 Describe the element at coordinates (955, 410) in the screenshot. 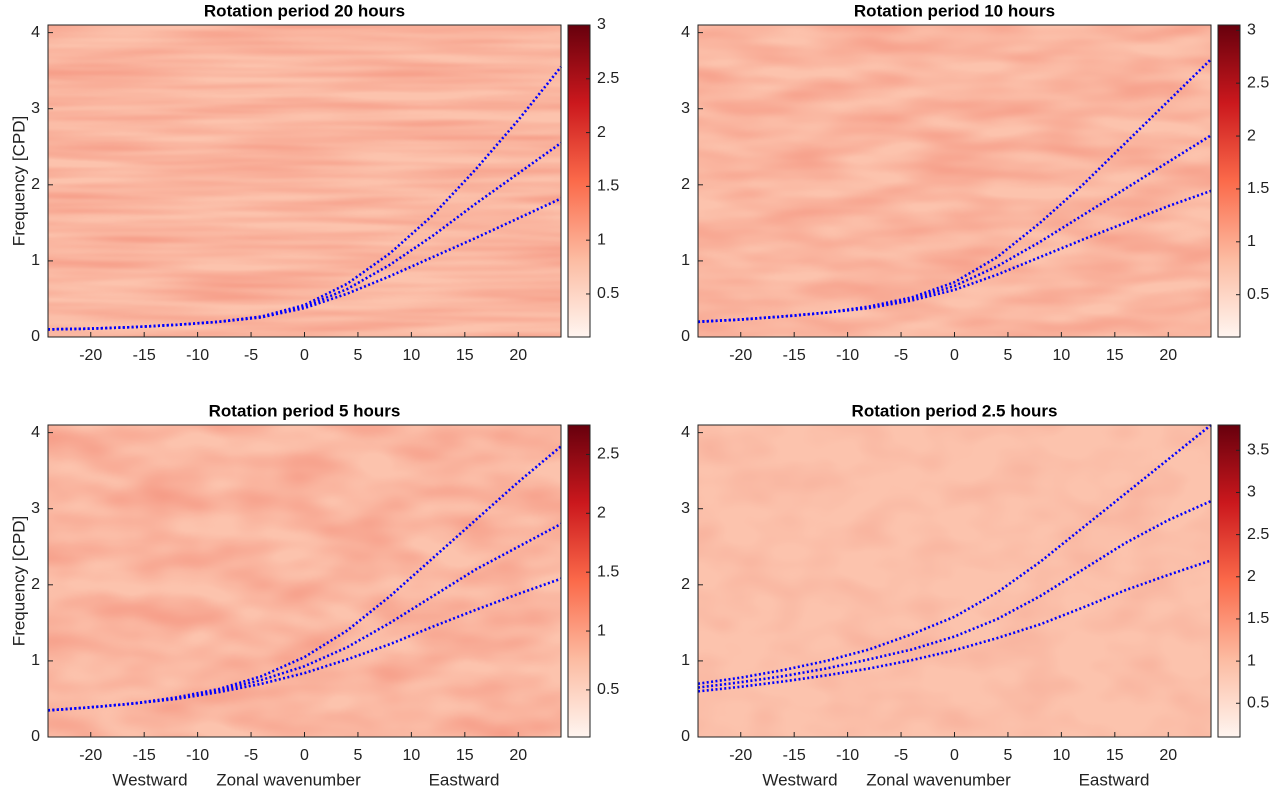

I see `panel-title: Rotation period 2.5 hours` at that location.